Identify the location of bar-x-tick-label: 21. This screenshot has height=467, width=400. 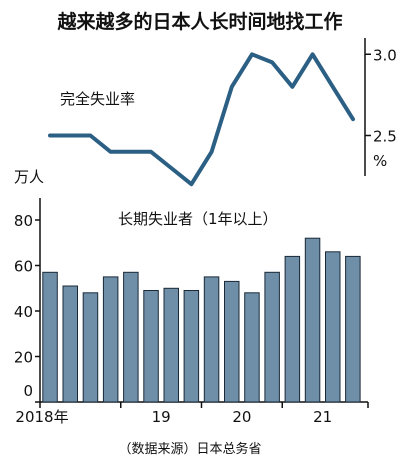
(322, 417).